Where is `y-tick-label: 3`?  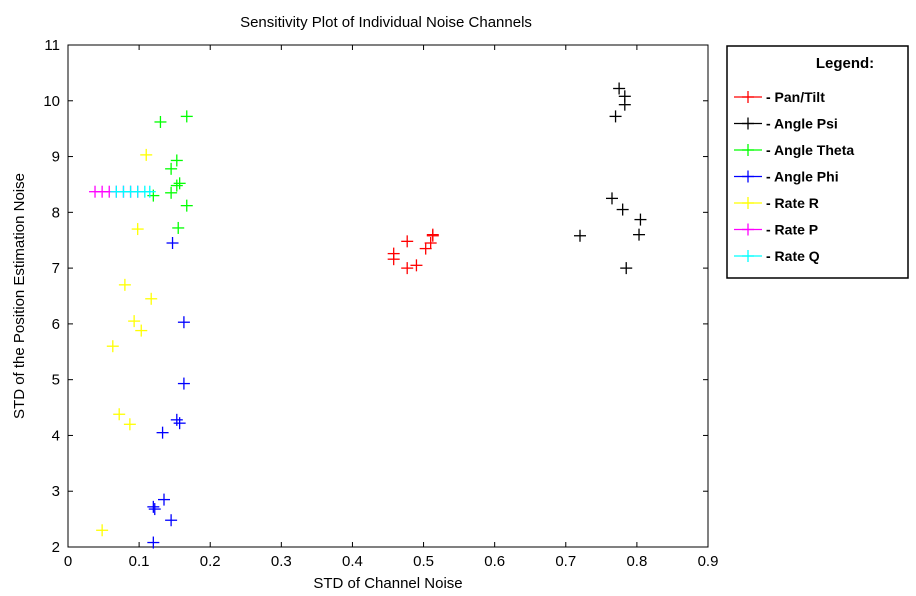
y-tick-label: 3 is located at coordinates (56, 491).